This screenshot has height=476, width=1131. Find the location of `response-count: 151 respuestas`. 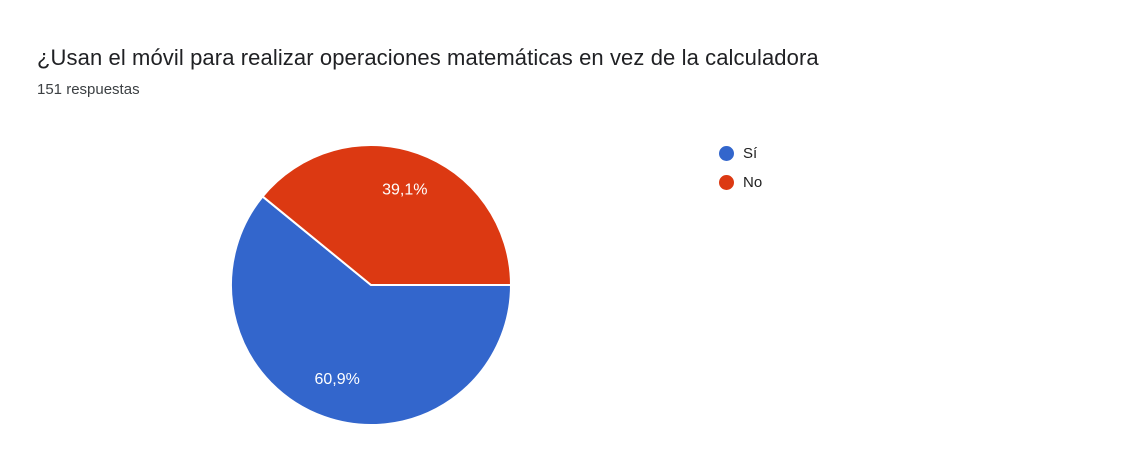

response-count: 151 respuestas is located at coordinates (88, 89).